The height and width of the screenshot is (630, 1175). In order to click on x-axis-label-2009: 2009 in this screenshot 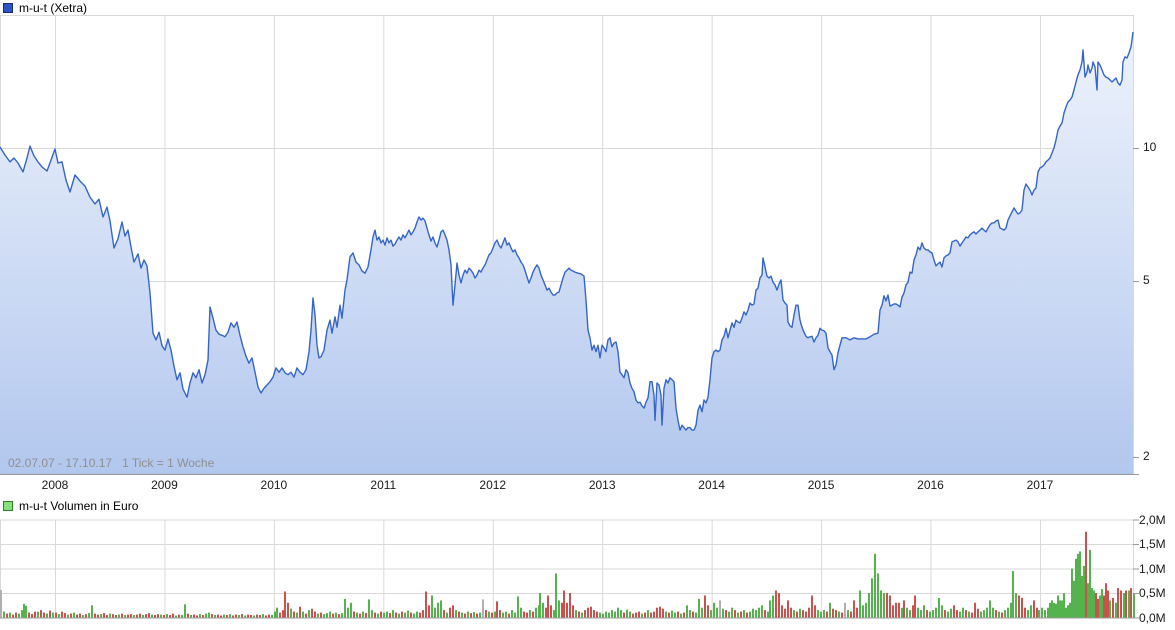, I will do `click(164, 485)`.